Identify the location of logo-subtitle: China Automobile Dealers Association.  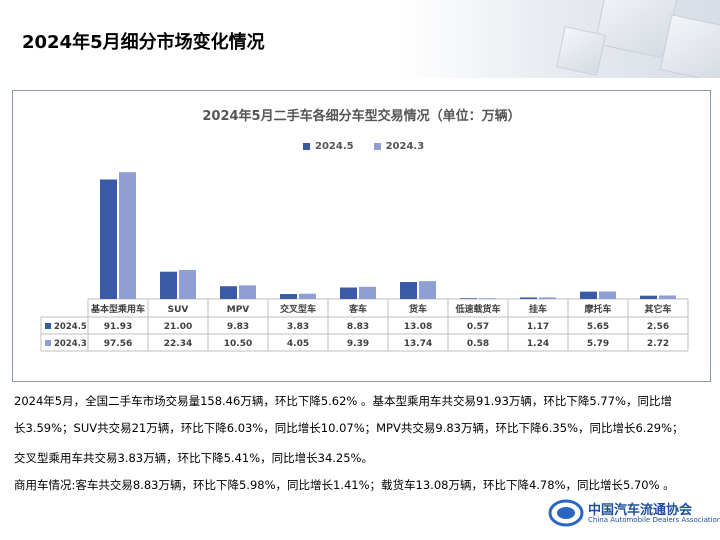
(654, 520).